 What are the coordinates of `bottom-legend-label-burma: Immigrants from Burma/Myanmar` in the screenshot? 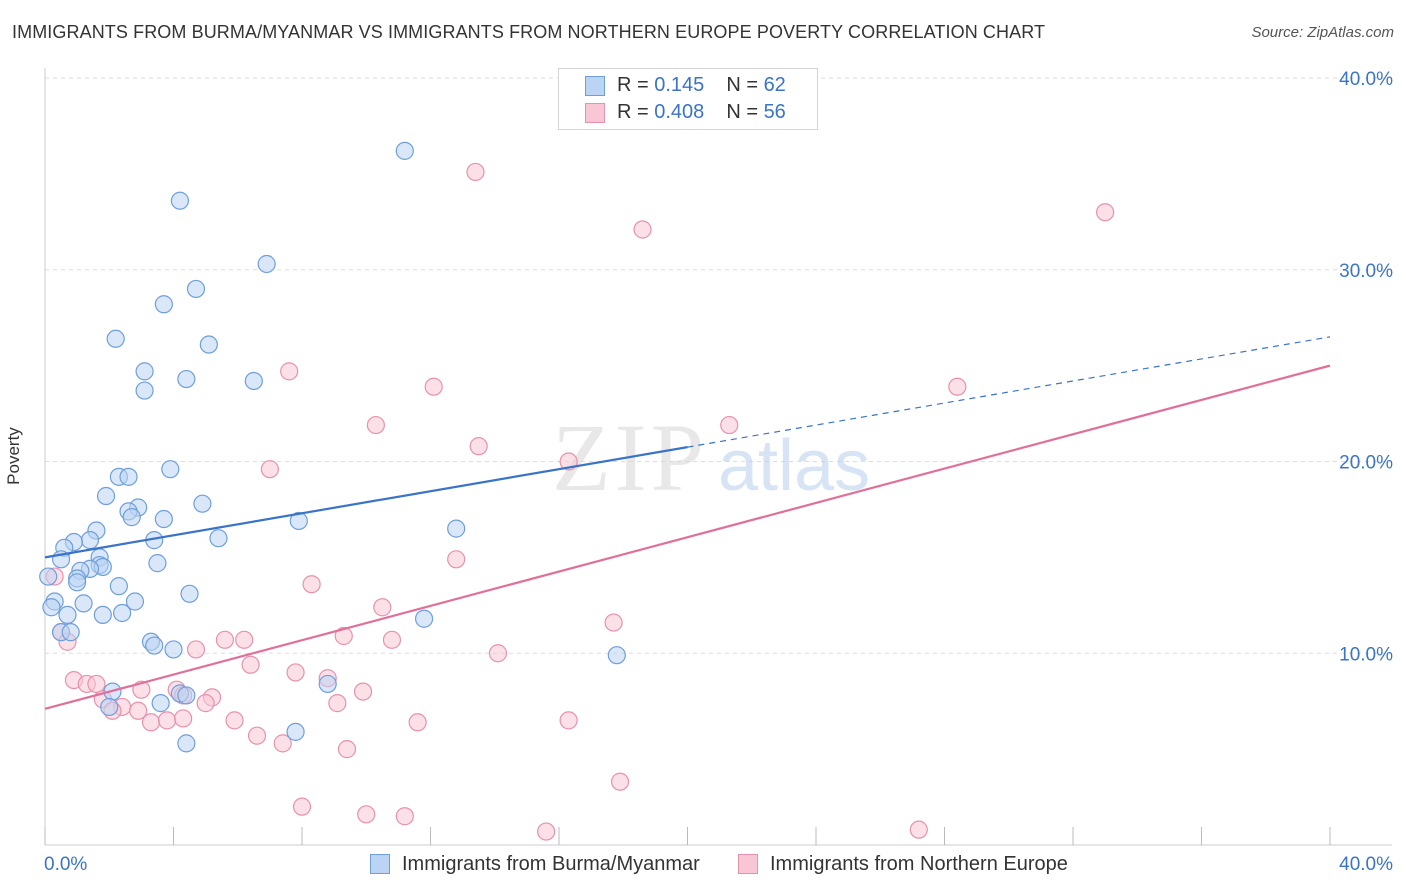 It's located at (551, 864).